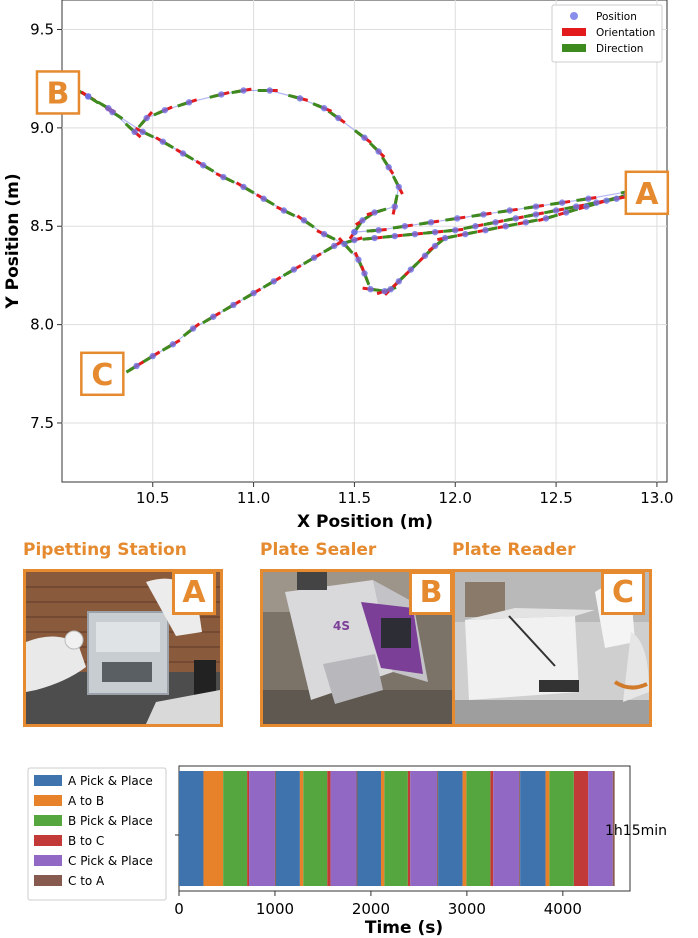  Describe the element at coordinates (656, 498) in the screenshot. I see `x-tick-label: 13.0` at that location.